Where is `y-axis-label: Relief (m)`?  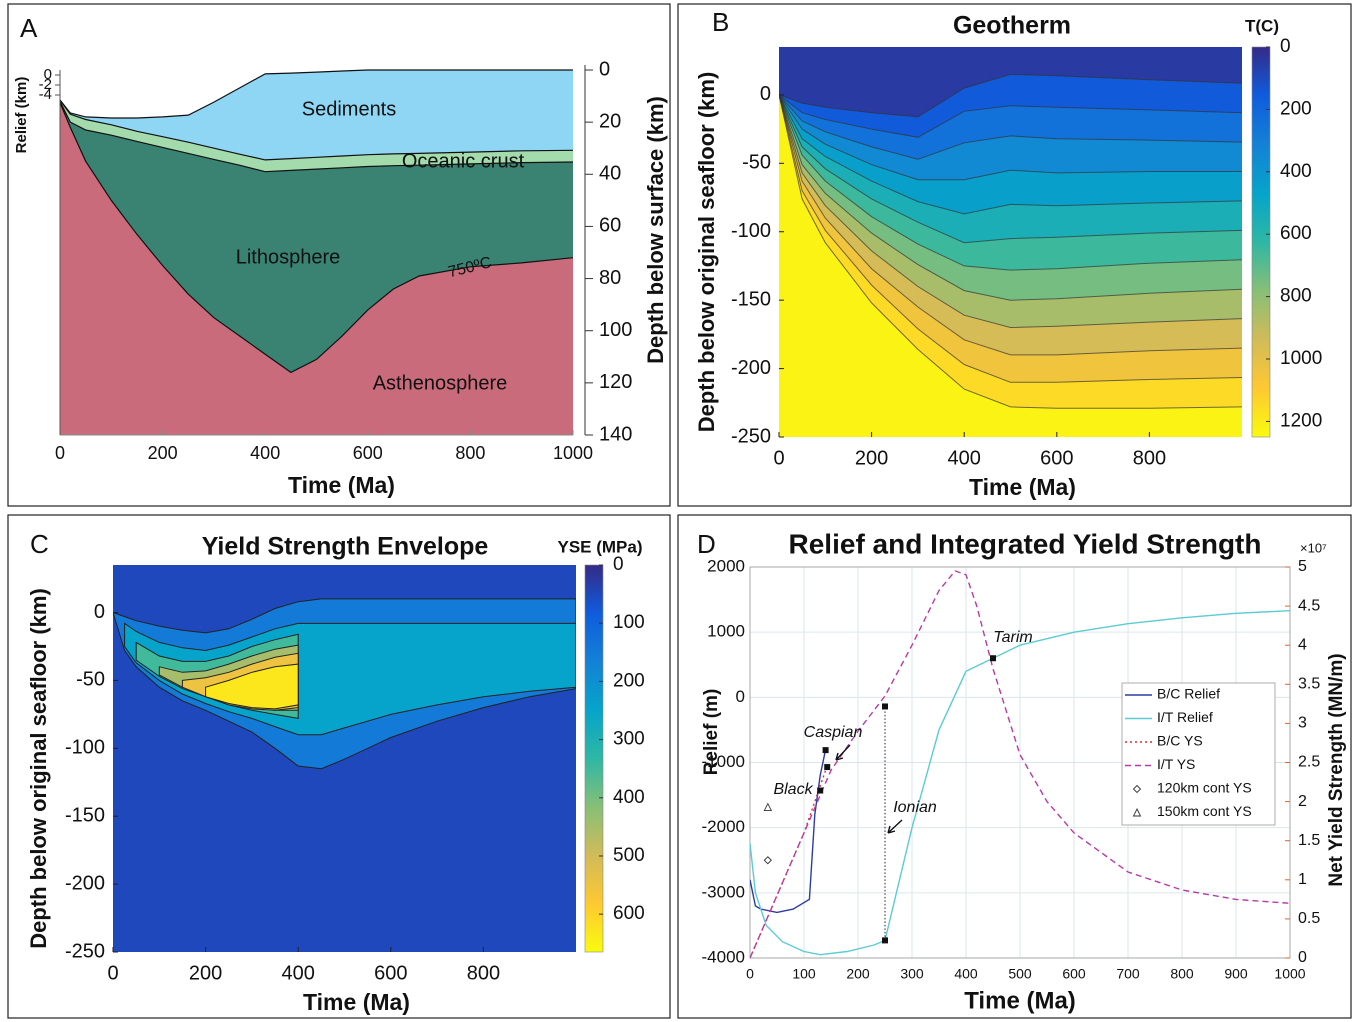
y-axis-label: Relief (m) is located at coordinates (711, 732).